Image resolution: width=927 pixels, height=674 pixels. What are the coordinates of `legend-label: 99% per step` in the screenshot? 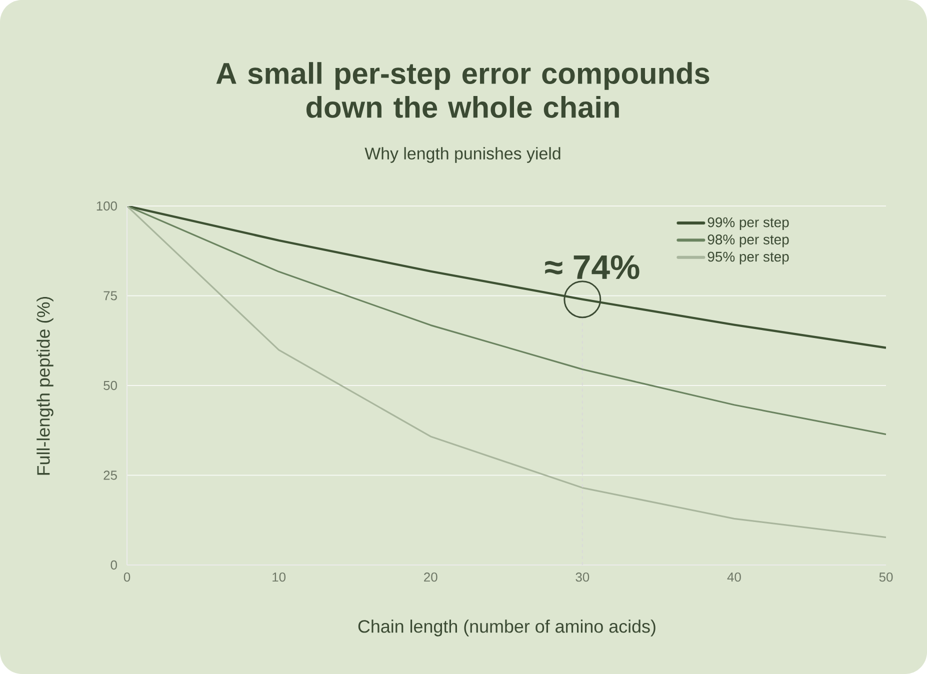 It's located at (748, 223).